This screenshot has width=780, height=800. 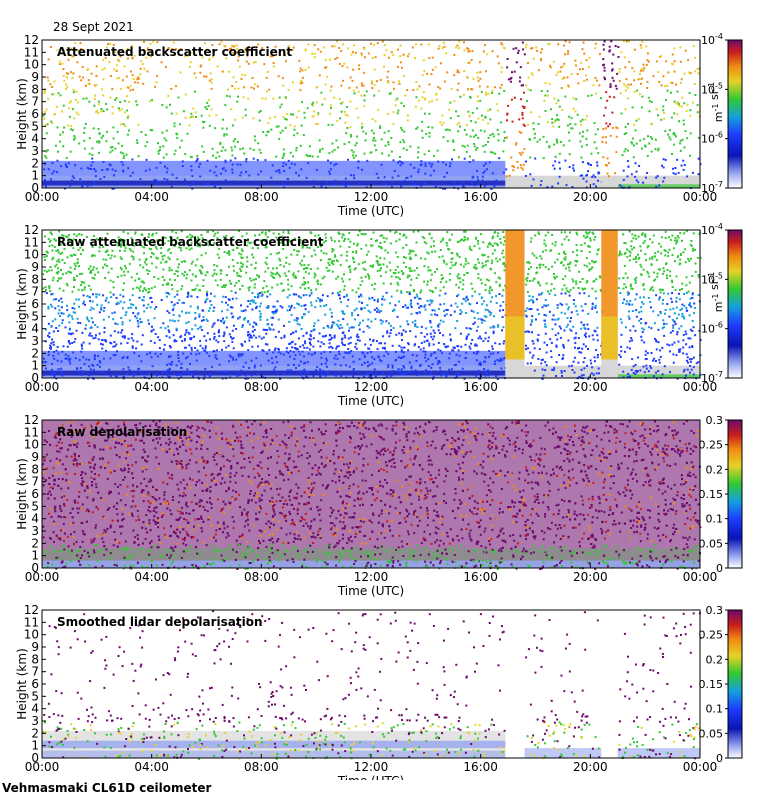 What do you see at coordinates (93, 27) in the screenshot?
I see `date-label: 28 Sept 2021` at bounding box center [93, 27].